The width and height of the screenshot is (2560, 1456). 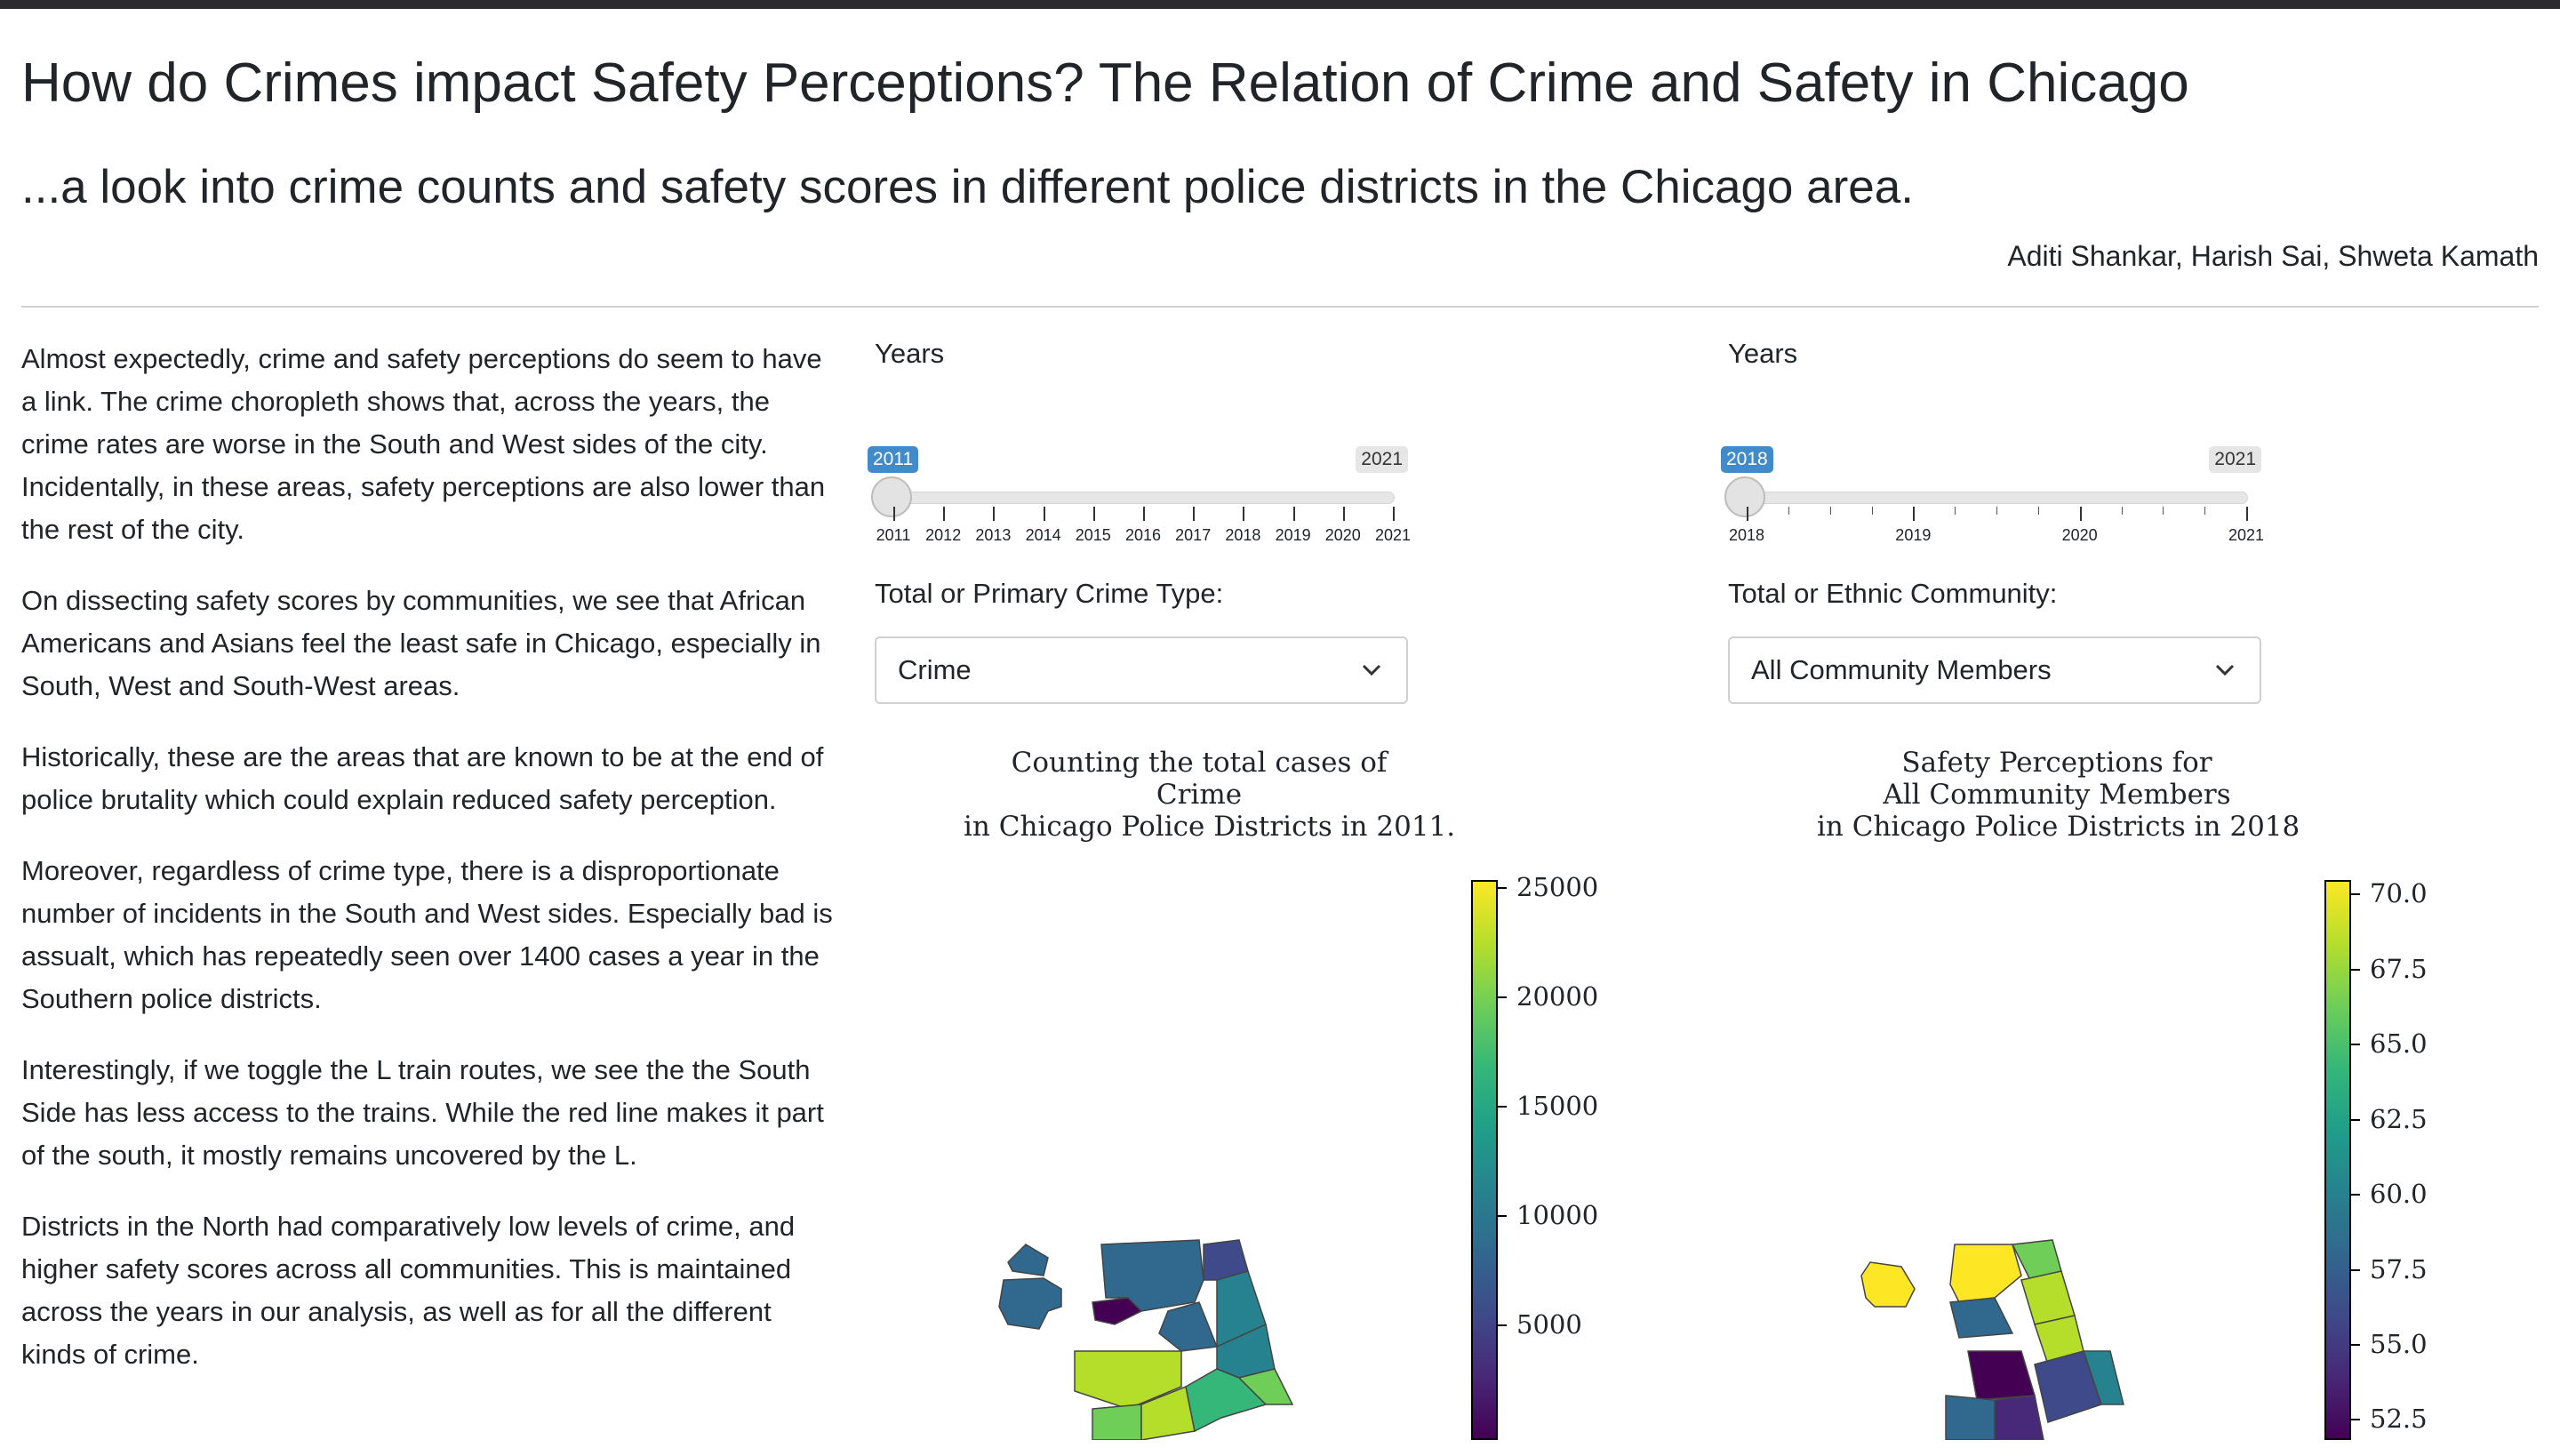 What do you see at coordinates (1168, 1146) in the screenshot?
I see `crime-choropleth-map` at bounding box center [1168, 1146].